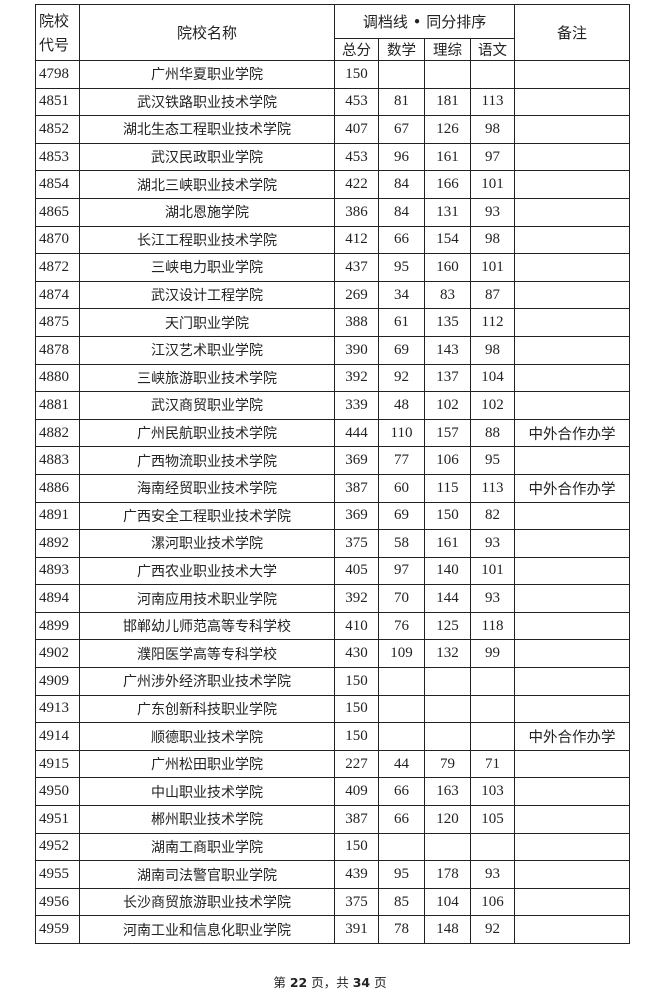 The height and width of the screenshot is (1006, 660). Describe the element at coordinates (207, 378) in the screenshot. I see `school-name-cell: 三峡旅游职业技术学院` at that location.